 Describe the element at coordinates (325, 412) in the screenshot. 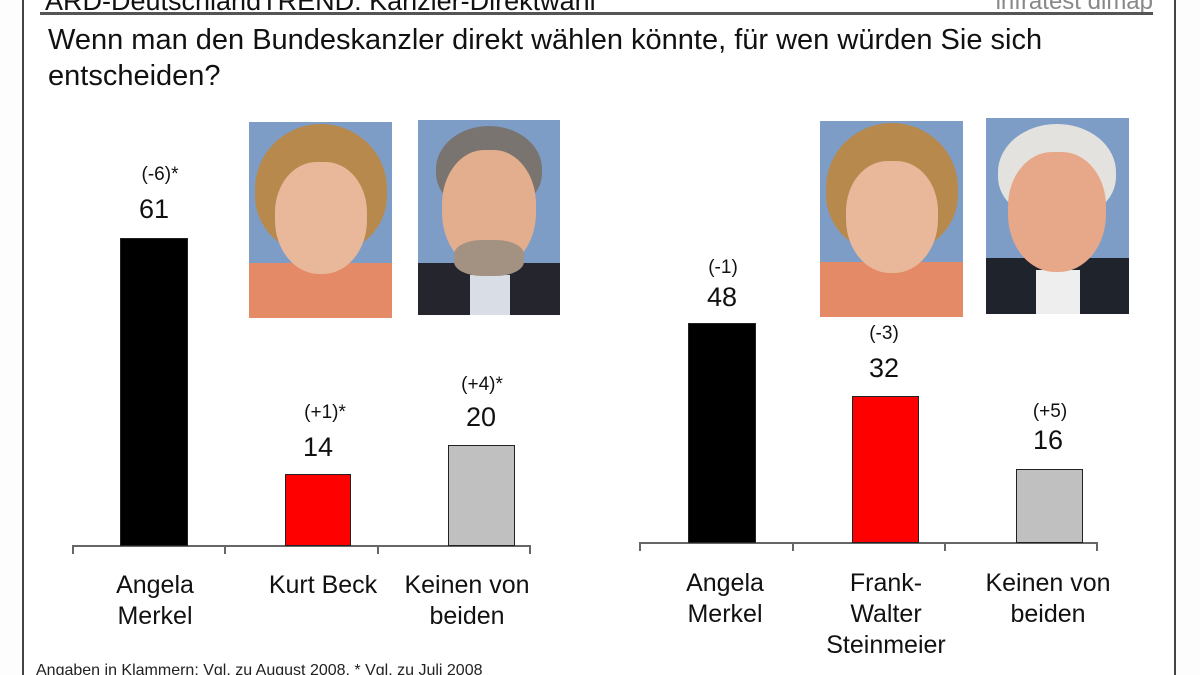

I see `change-label: (+1)*` at that location.